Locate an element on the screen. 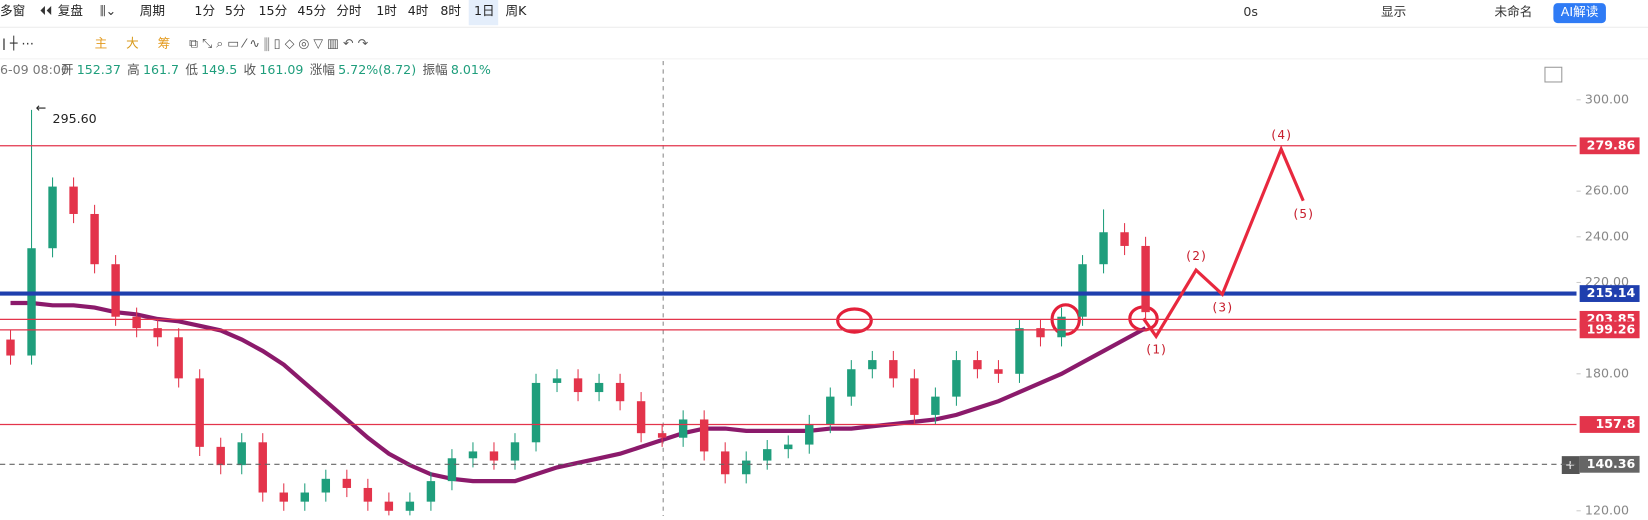 The width and height of the screenshot is (1648, 520). toolbar-item: AI解读 is located at coordinates (1580, 11).